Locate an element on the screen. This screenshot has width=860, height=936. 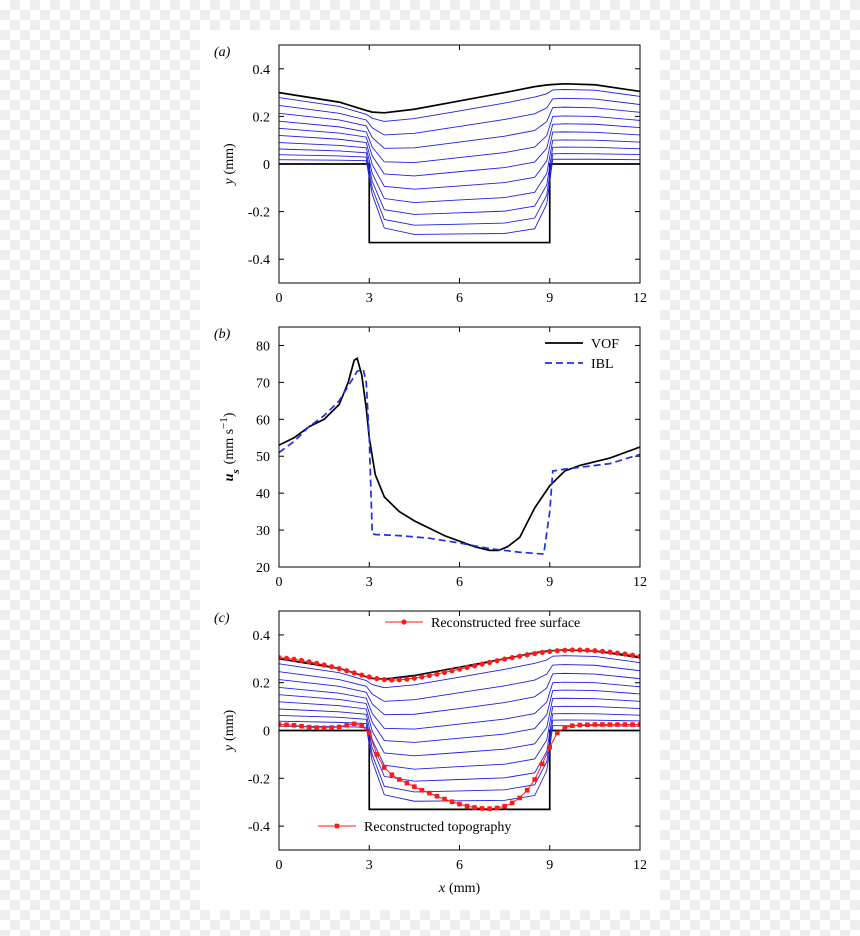
x-tick-label: 3 is located at coordinates (369, 582).